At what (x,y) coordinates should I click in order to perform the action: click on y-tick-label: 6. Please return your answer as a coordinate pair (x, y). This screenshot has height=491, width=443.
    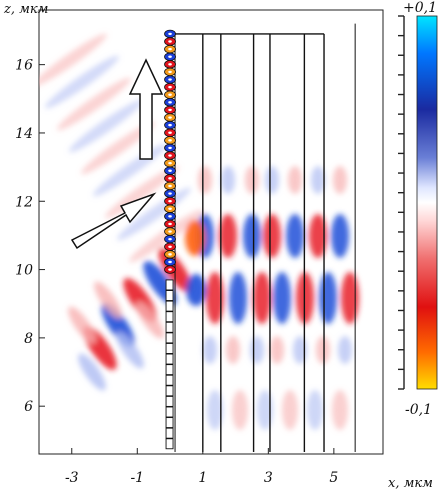
    Looking at the image, I should click on (28, 407).